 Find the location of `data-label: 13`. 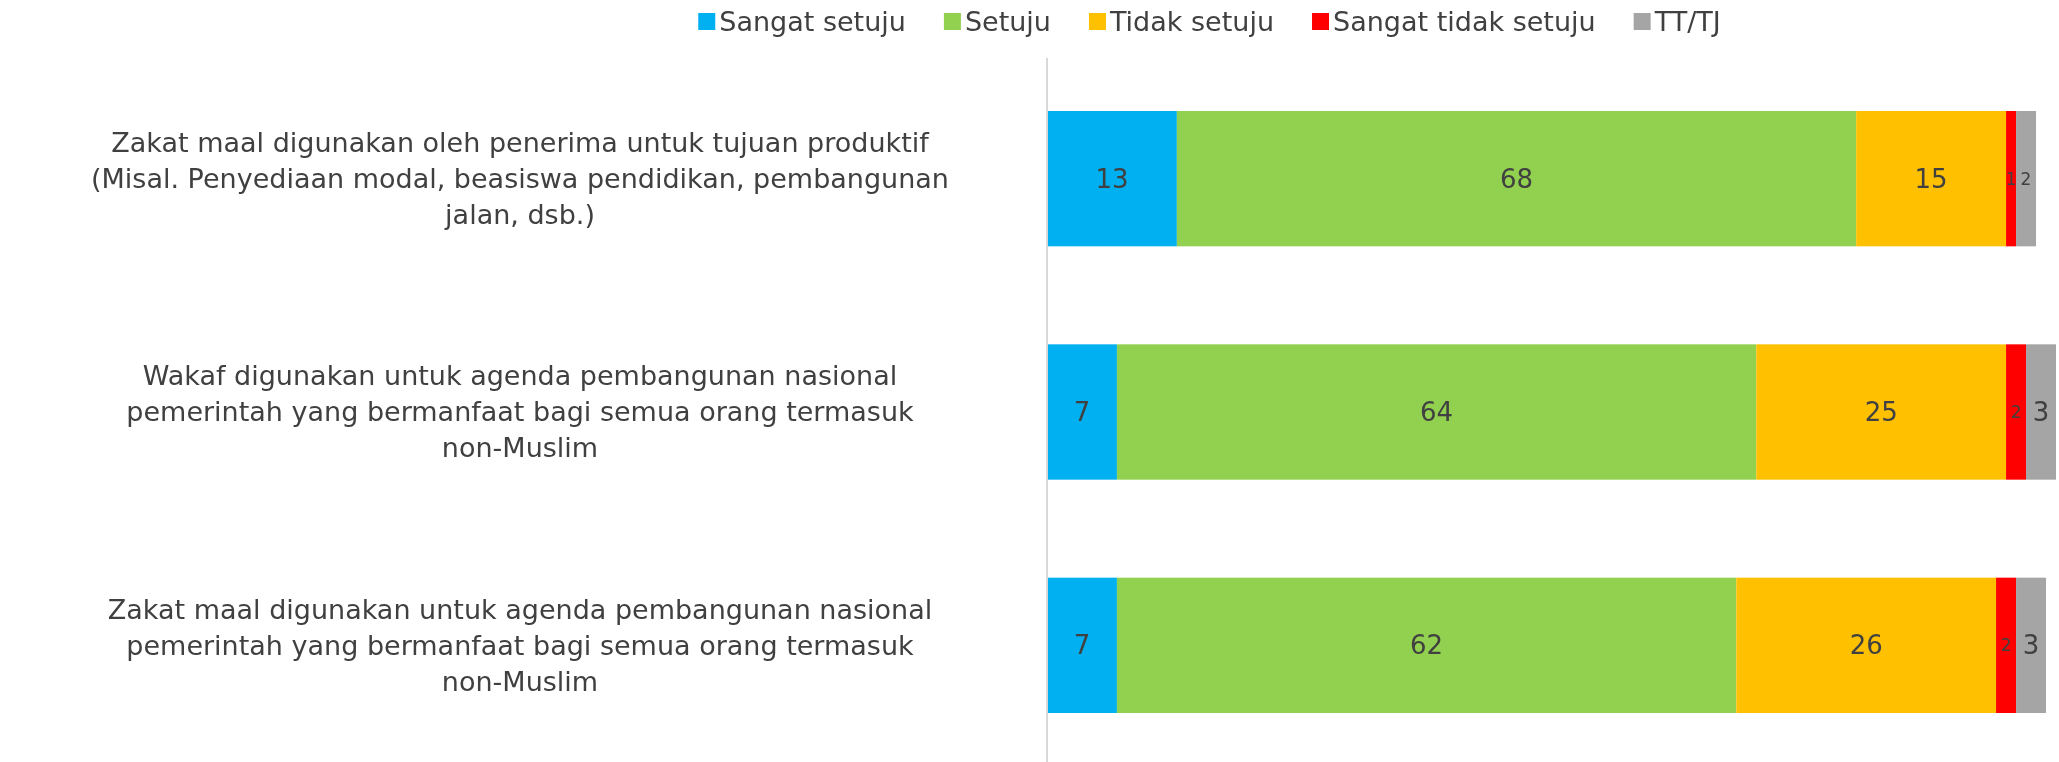

data-label: 13 is located at coordinates (1112, 178).